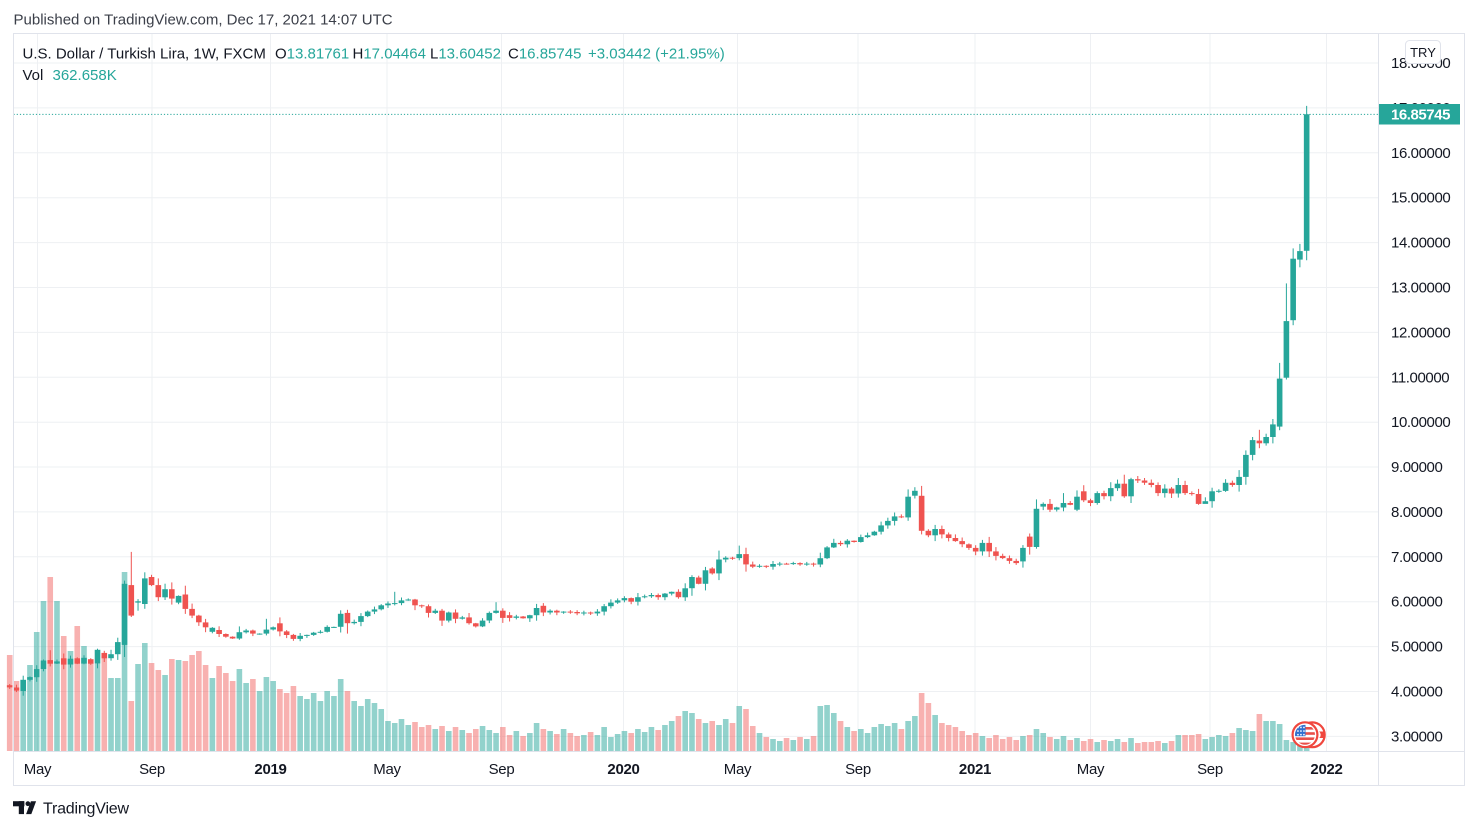 This screenshot has height=830, width=1478. I want to click on svg-text: 5.00000, so click(1416, 647).